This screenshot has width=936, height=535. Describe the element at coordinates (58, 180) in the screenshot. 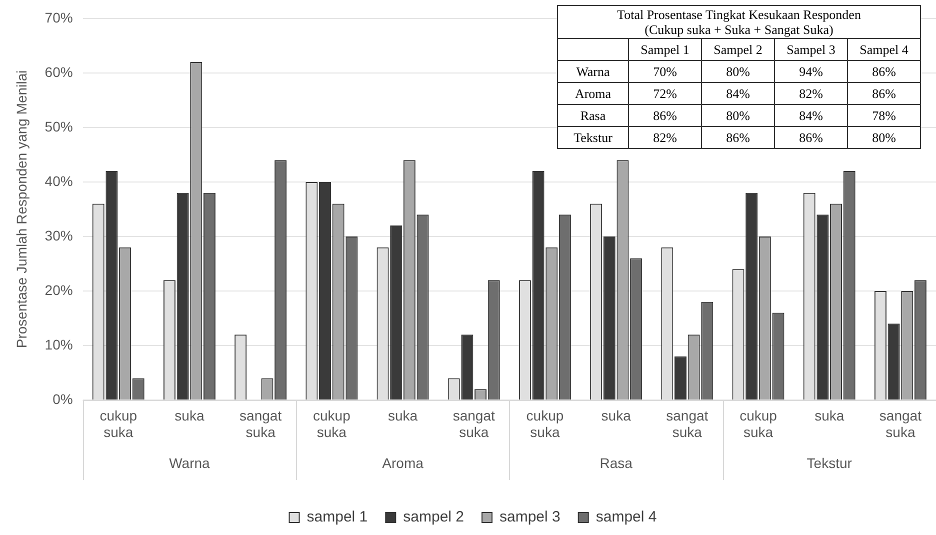

I see `y-tick-label: 40%` at that location.